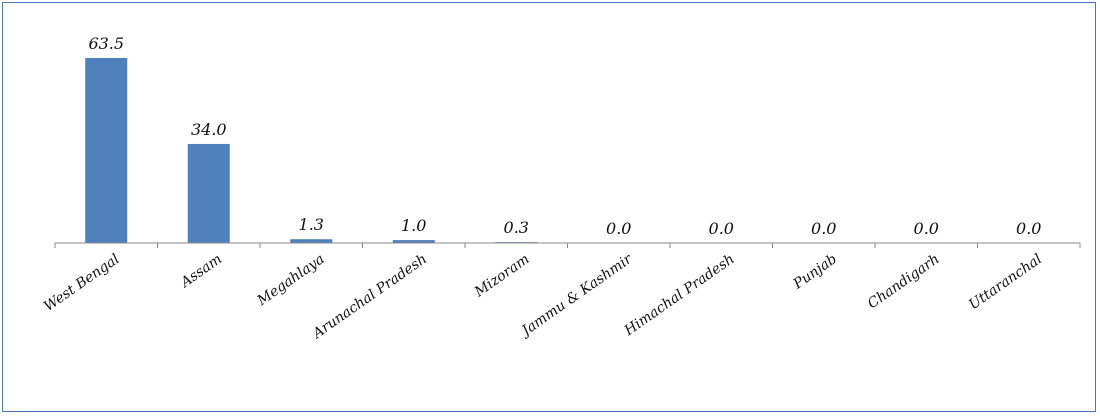 The height and width of the screenshot is (416, 1100). I want to click on category-label: Himachal Pradesh, so click(679, 295).